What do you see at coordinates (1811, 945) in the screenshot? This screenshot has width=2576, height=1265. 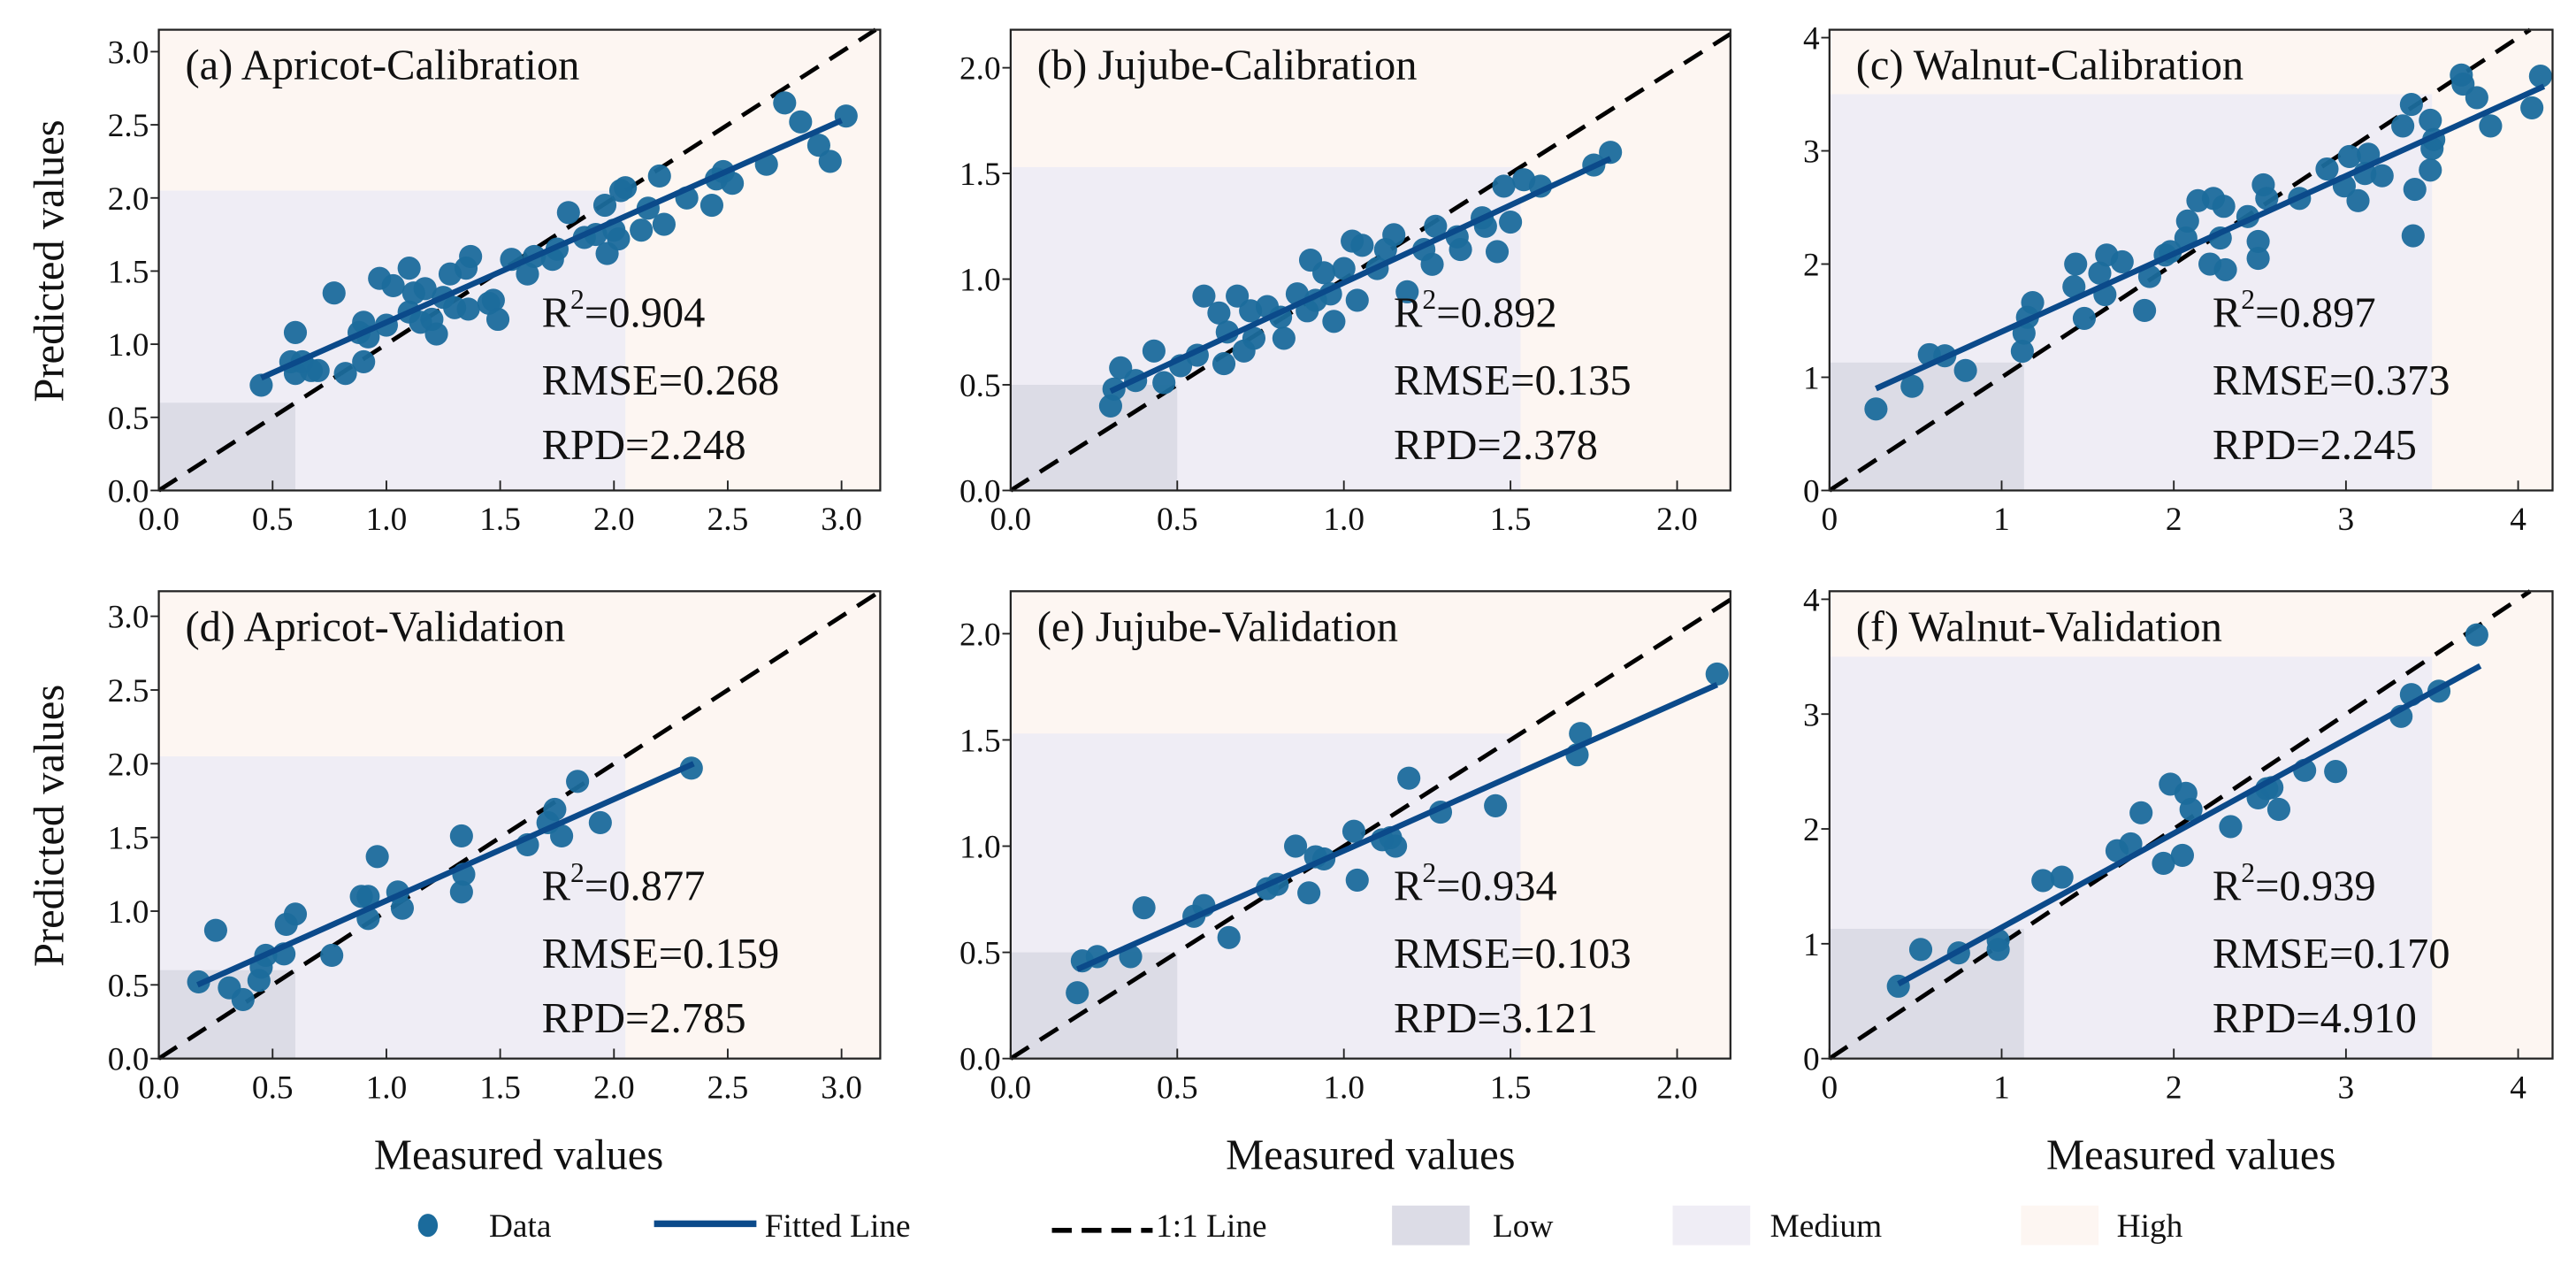 I see `y-tick-label: 1` at bounding box center [1811, 945].